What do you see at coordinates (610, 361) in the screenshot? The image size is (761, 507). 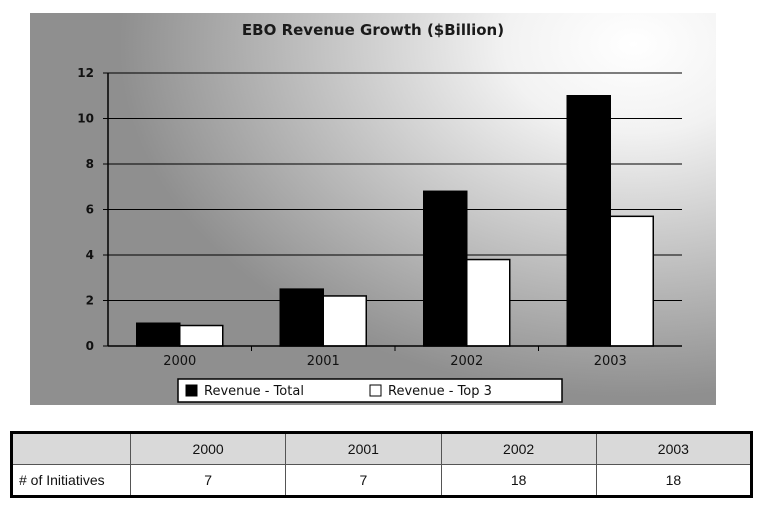 I see `x-tick-label: 2003` at bounding box center [610, 361].